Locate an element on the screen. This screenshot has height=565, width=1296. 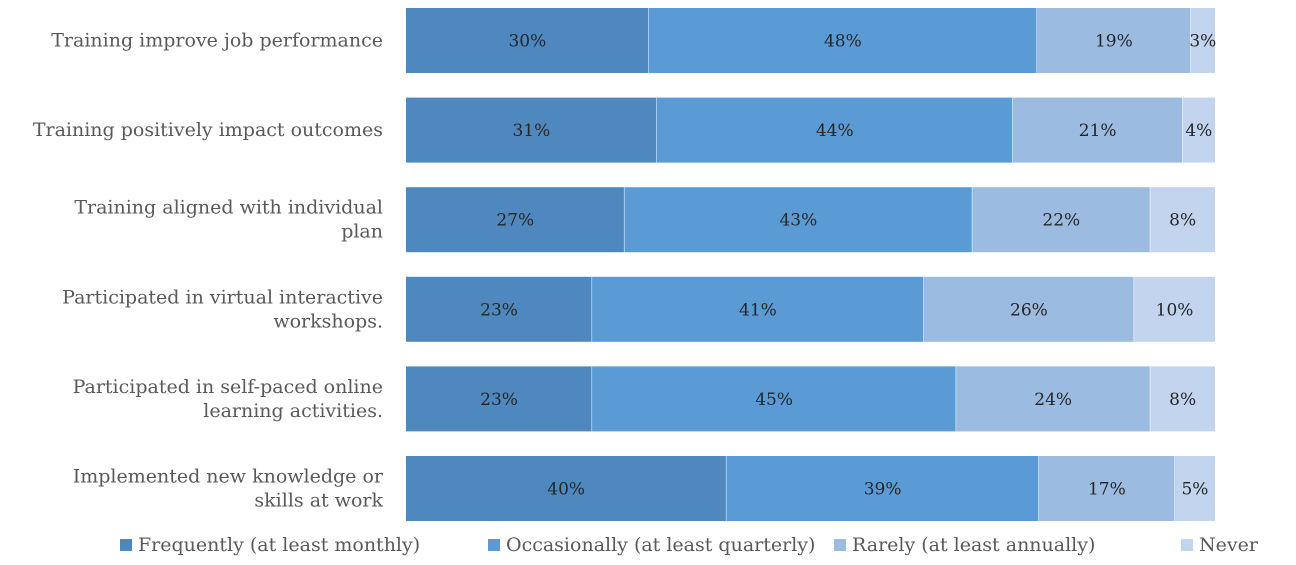
data-label: 31% is located at coordinates (531, 131).